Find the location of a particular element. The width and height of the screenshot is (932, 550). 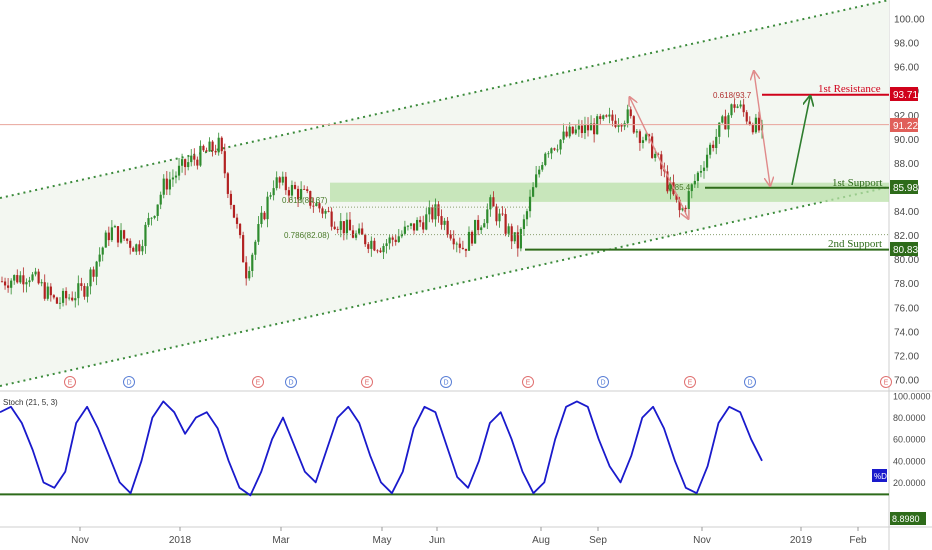

support1-tag-value: 85.98 is located at coordinates (905, 188).